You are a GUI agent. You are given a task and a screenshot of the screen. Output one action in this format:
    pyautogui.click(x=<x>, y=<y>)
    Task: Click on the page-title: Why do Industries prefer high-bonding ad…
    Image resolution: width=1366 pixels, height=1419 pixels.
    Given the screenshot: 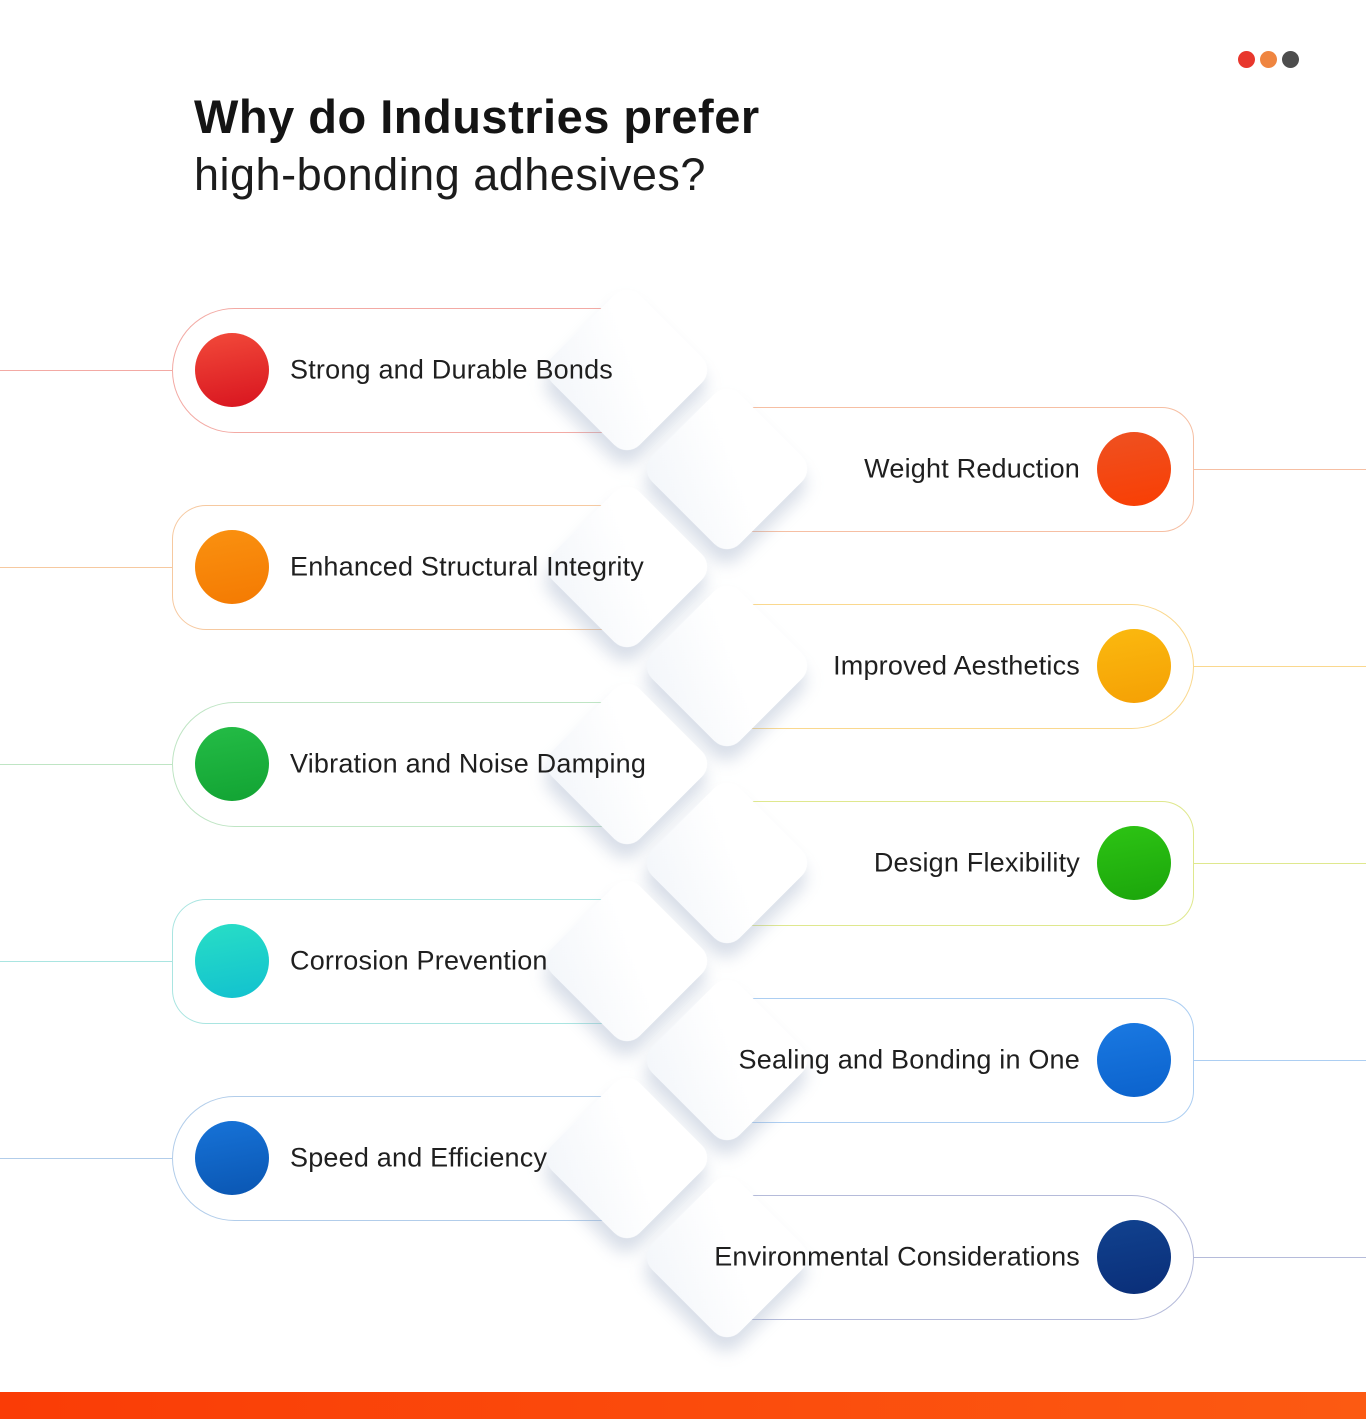 What is the action you would take?
    pyautogui.click(x=477, y=146)
    